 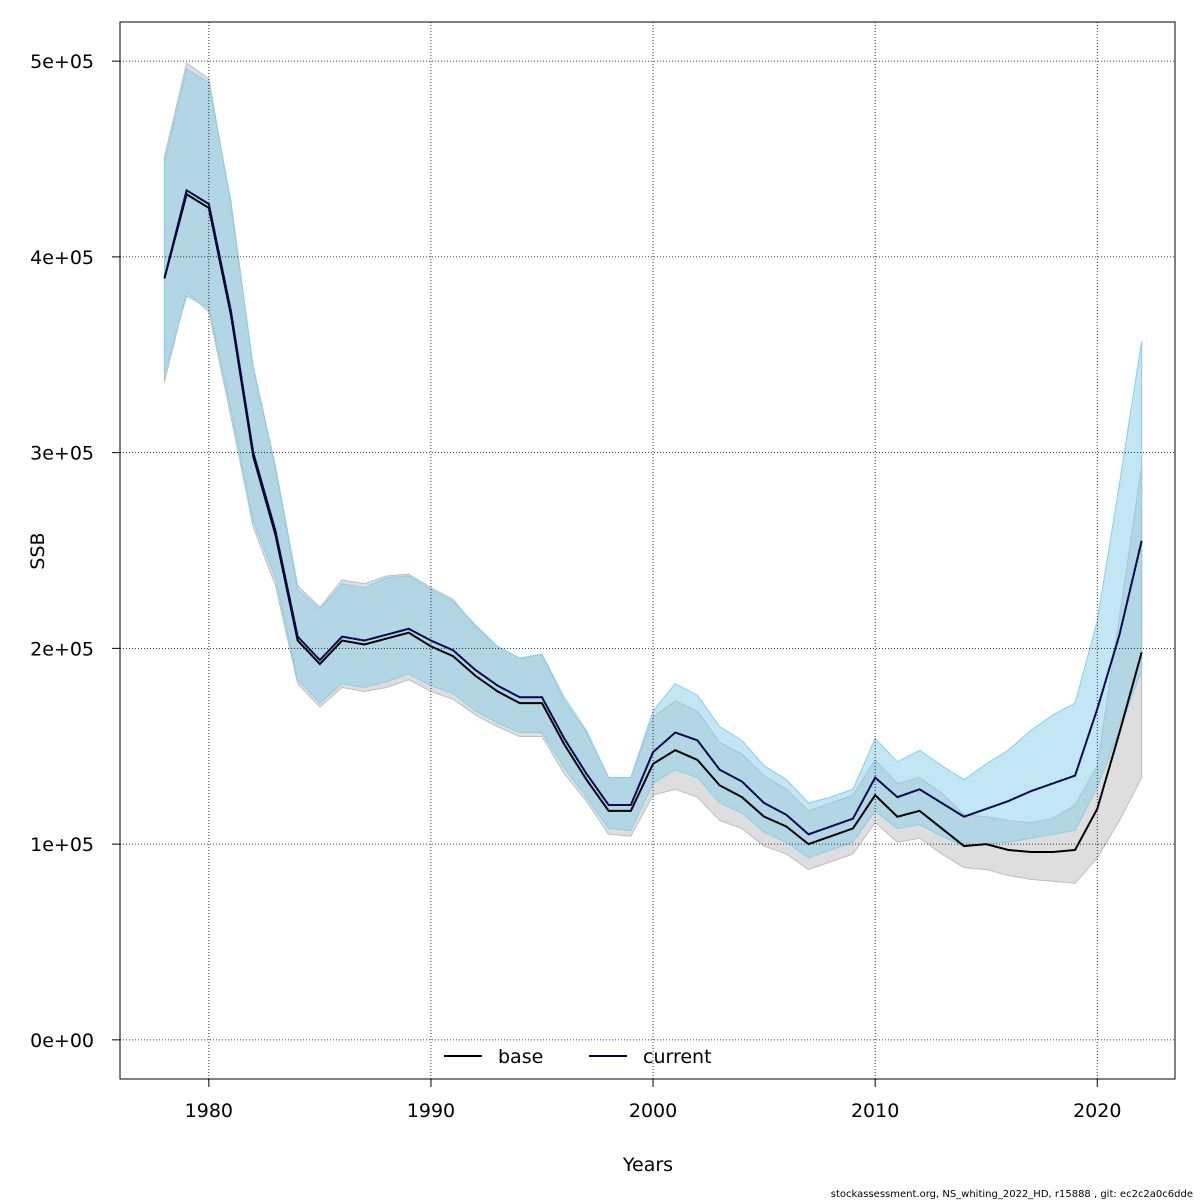 I want to click on x-axis: 1980 1990 2000 2010 2020, so click(x=653, y=1100).